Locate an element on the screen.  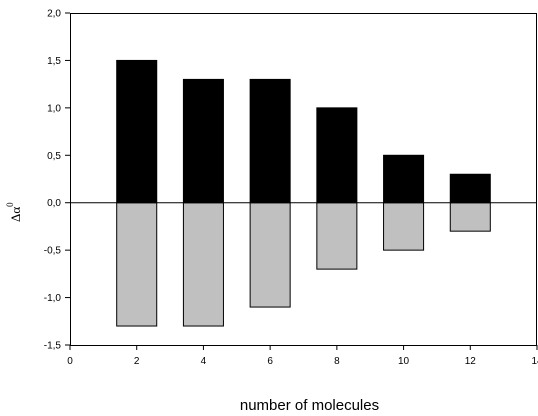
x-tick-label: 10 is located at coordinates (404, 361).